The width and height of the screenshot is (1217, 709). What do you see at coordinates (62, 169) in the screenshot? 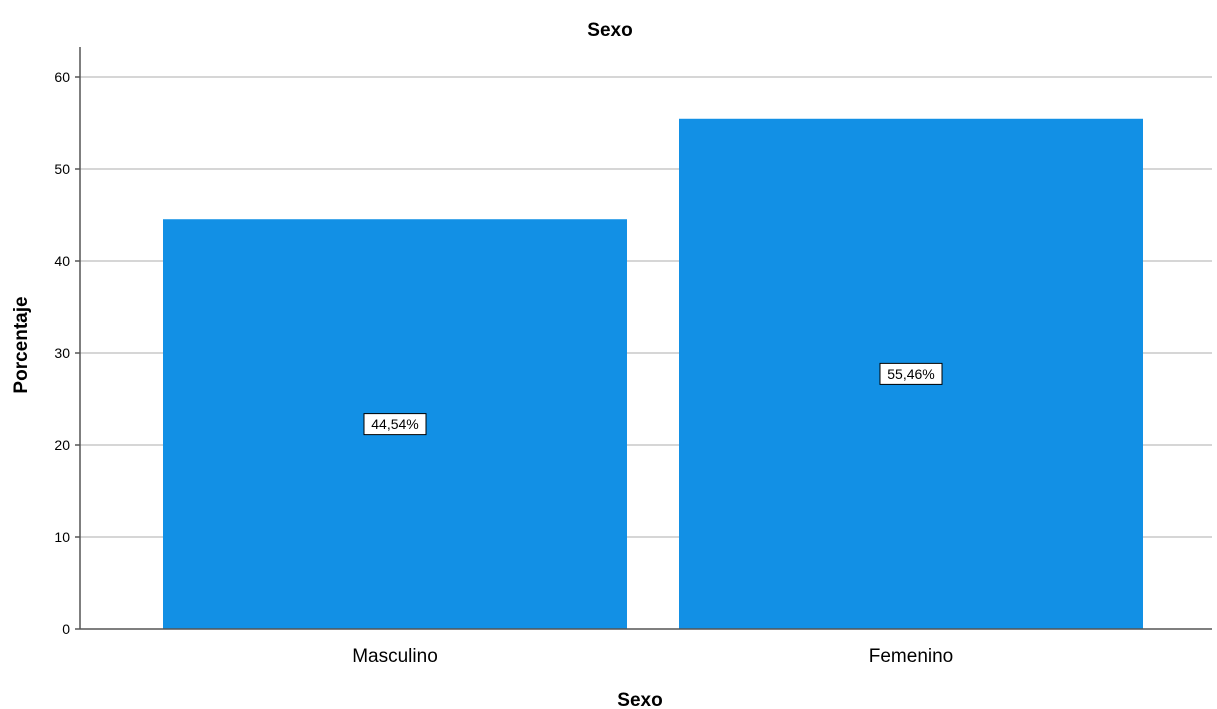
I see `y-tick-label: 50` at bounding box center [62, 169].